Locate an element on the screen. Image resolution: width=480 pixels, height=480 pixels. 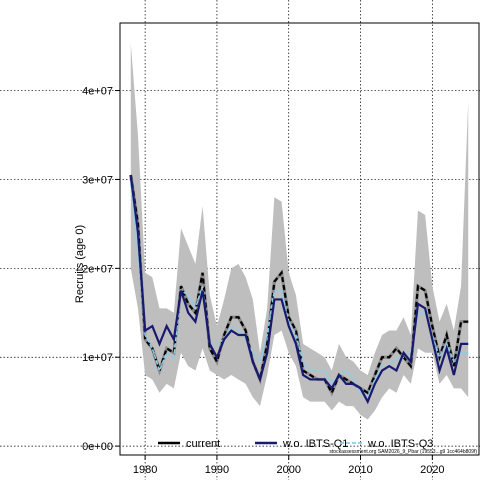
legend: current w.o. IBTS-Q1 w.o. IBTS-Q3 is located at coordinates (295, 444).